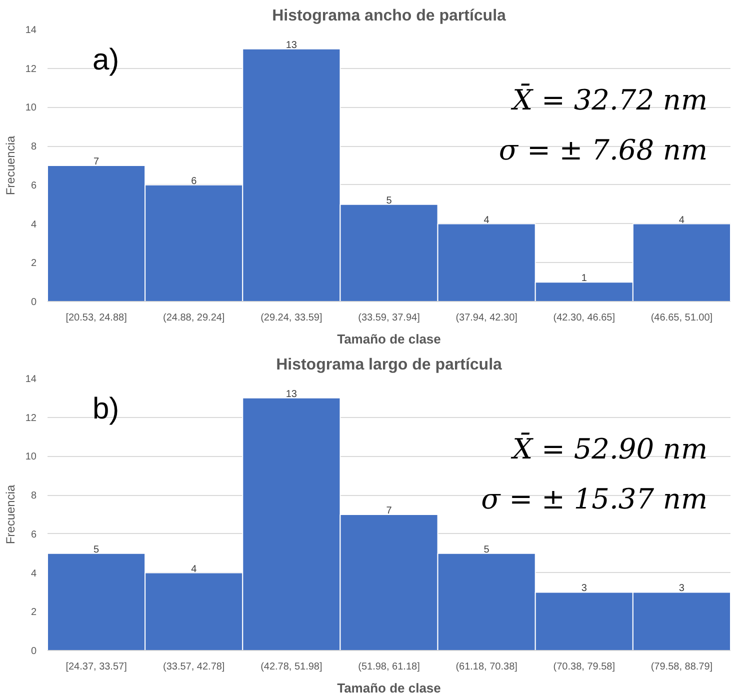 The image size is (735, 698). What do you see at coordinates (97, 667) in the screenshot?
I see `x-tick-label: [24.37, 33.57]` at bounding box center [97, 667].